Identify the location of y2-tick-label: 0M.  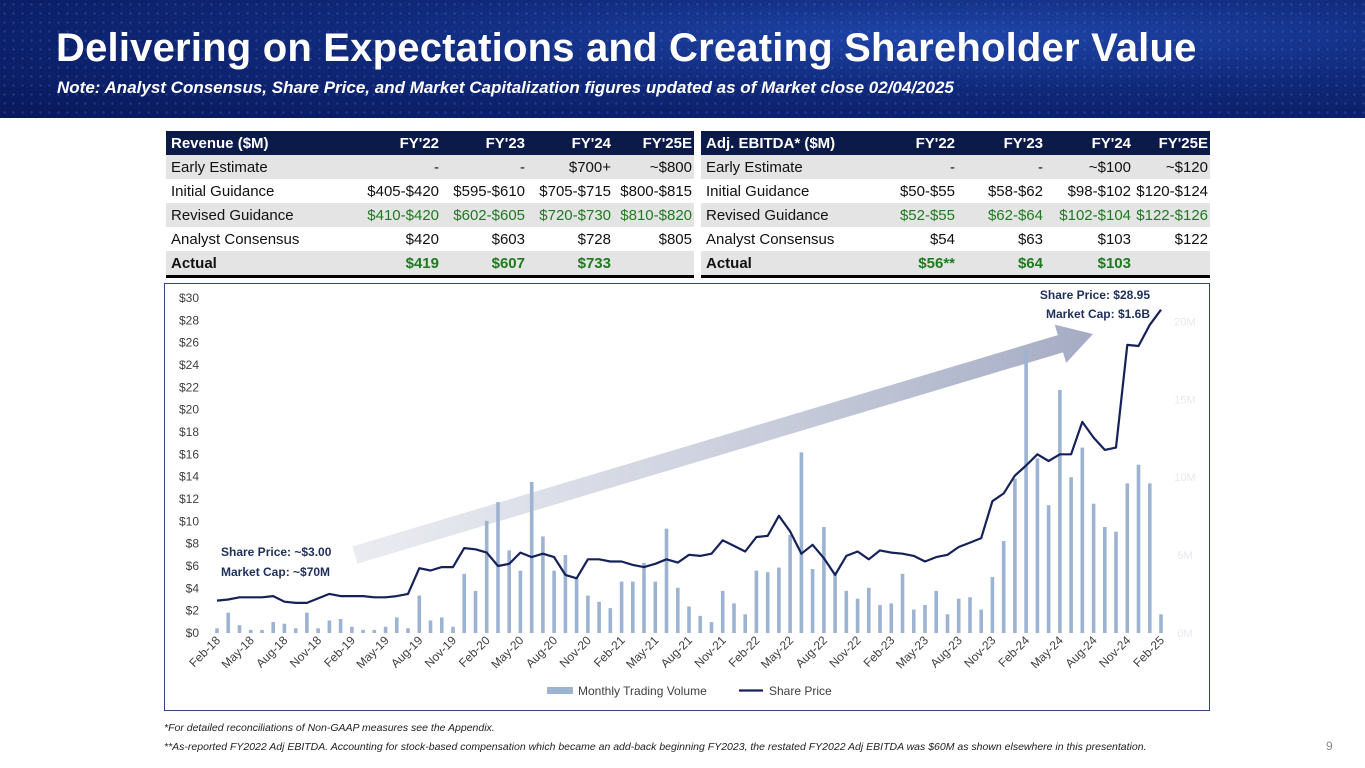
(1184, 634).